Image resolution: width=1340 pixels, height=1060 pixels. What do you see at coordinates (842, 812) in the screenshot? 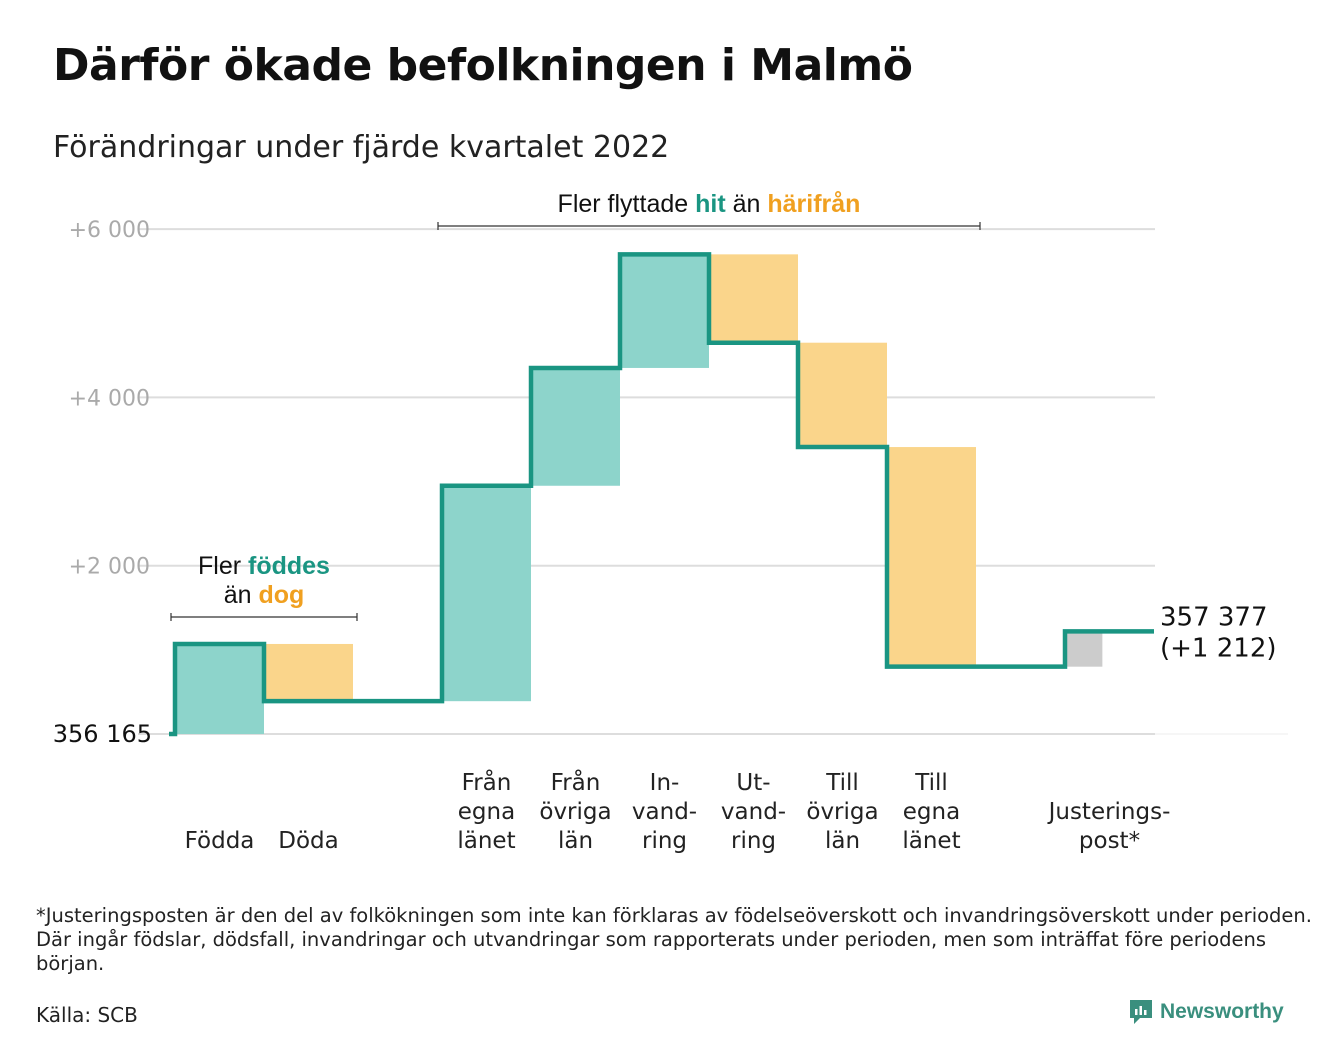
I see `x-category-label: Till övriga län` at bounding box center [842, 812].